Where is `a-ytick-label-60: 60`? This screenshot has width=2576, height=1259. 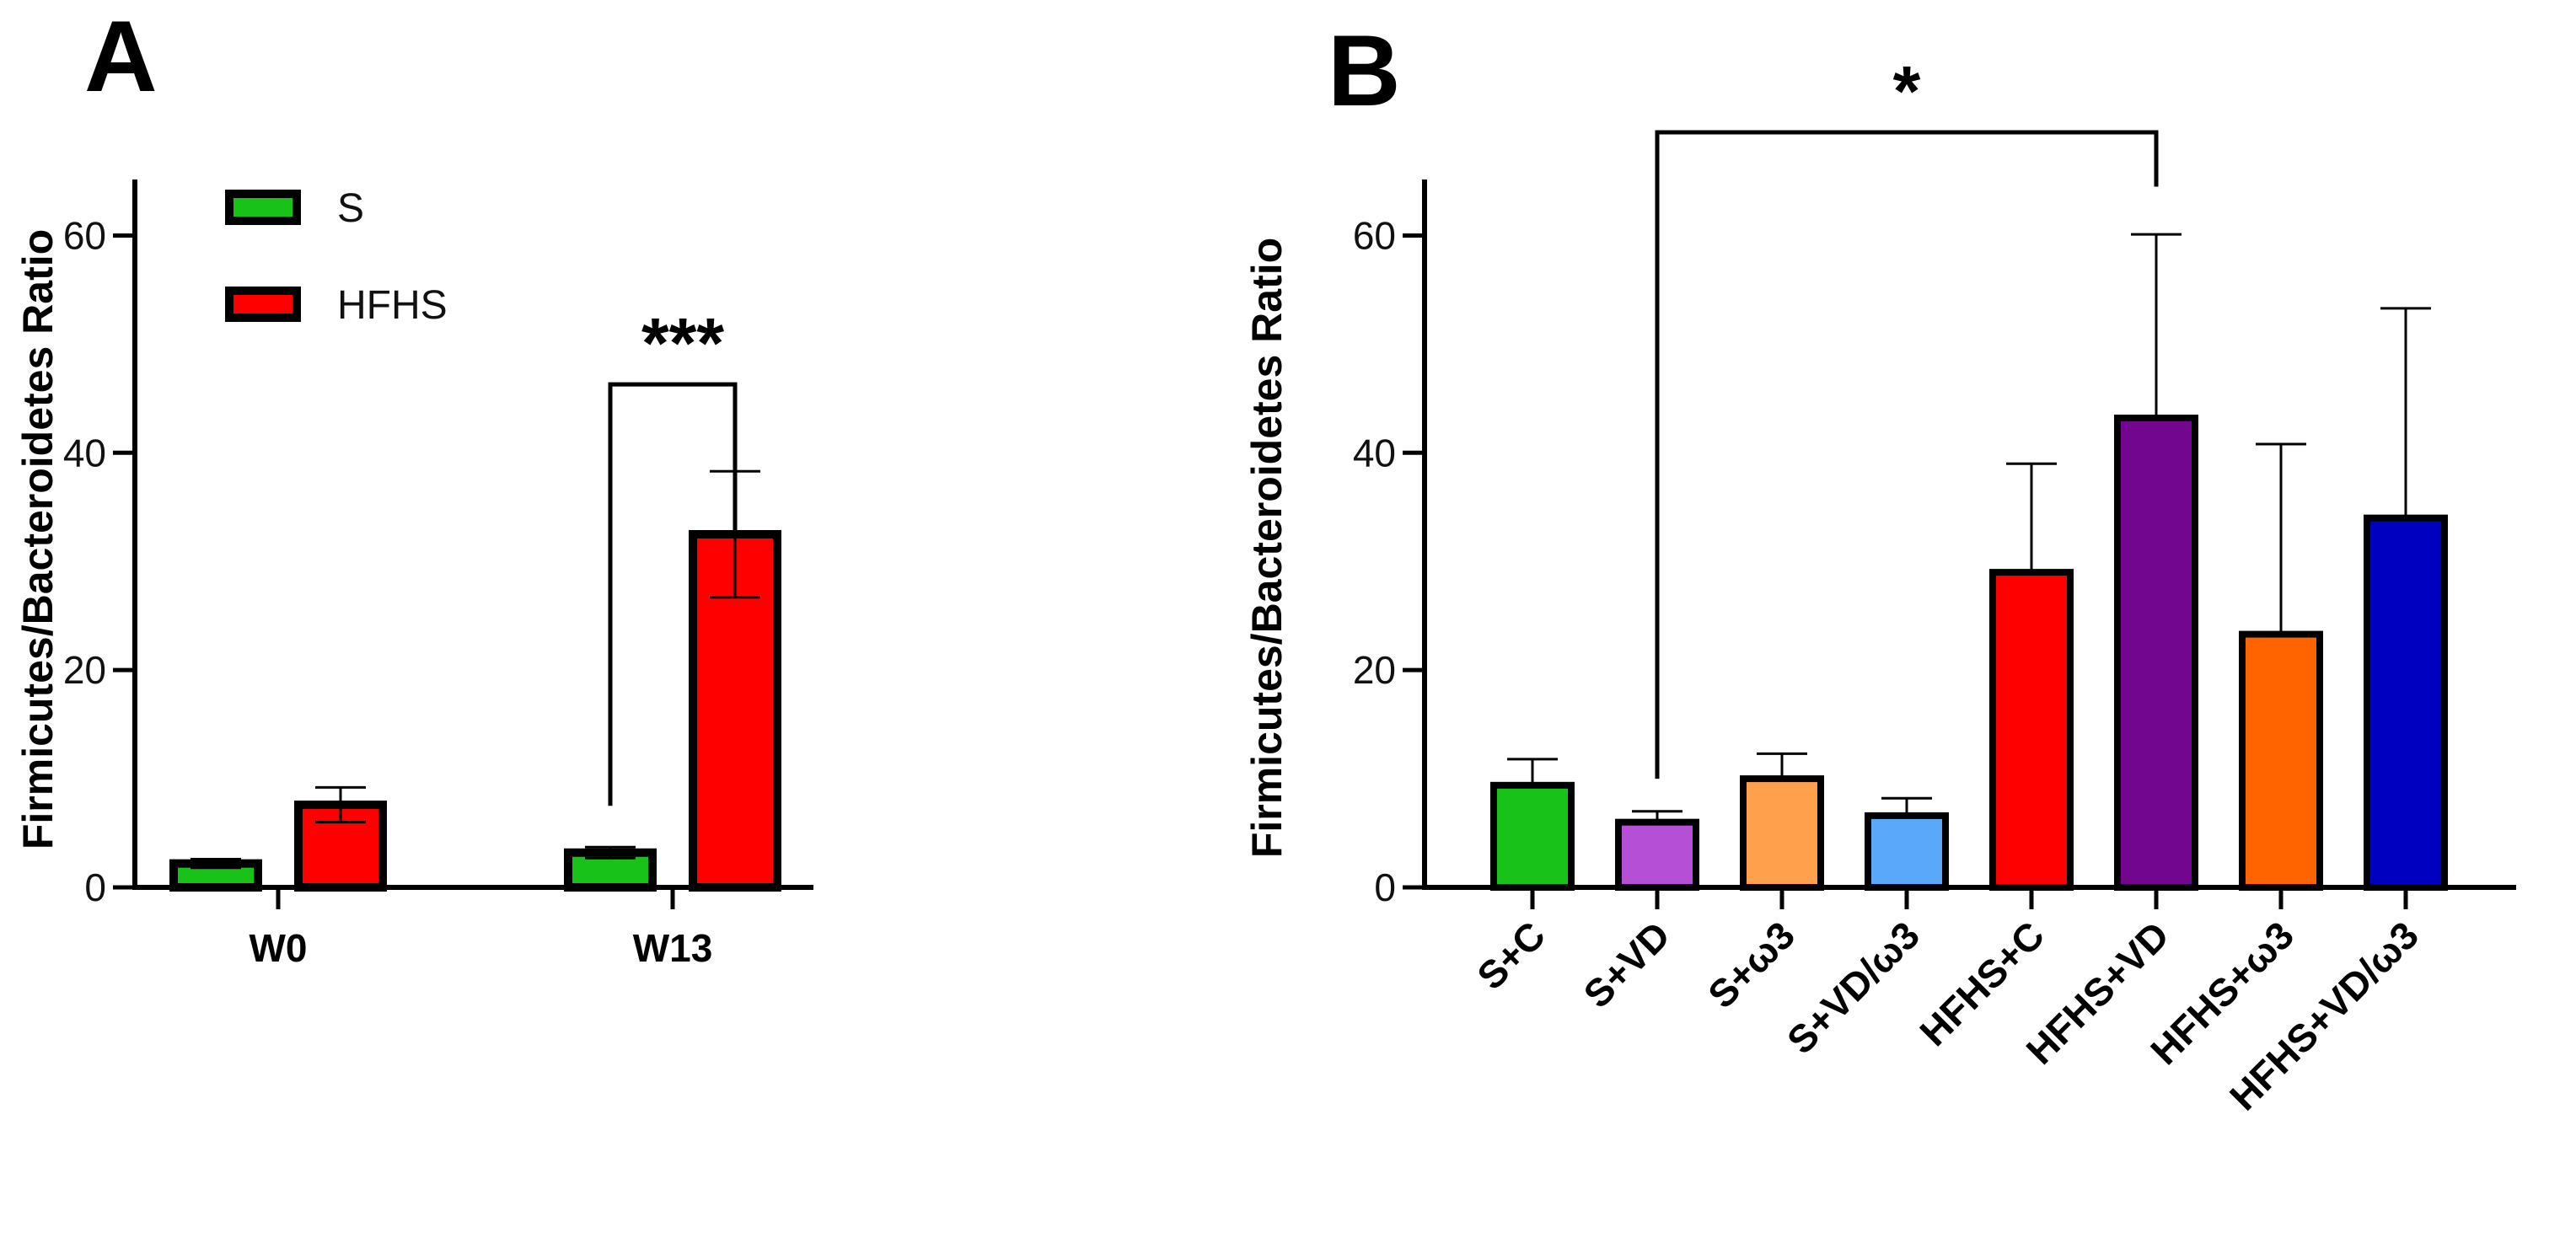
a-ytick-label-60: 60 is located at coordinates (84, 235).